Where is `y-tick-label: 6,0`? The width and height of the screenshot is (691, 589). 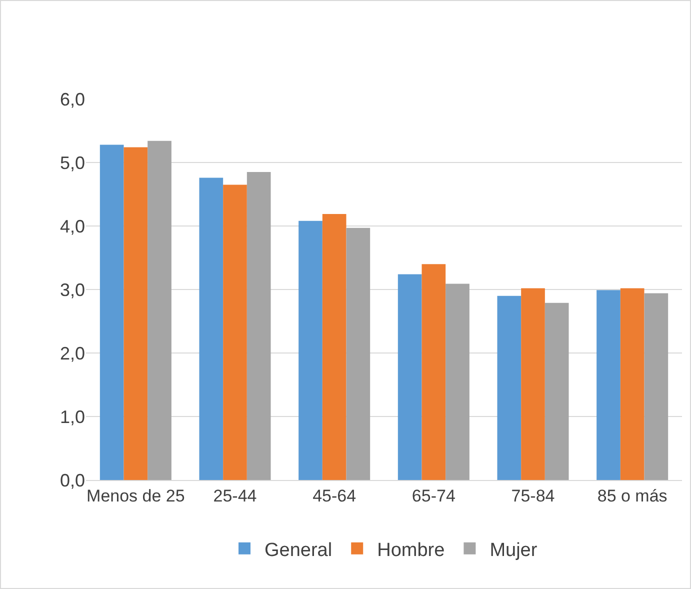 y-tick-label: 6,0 is located at coordinates (72, 99).